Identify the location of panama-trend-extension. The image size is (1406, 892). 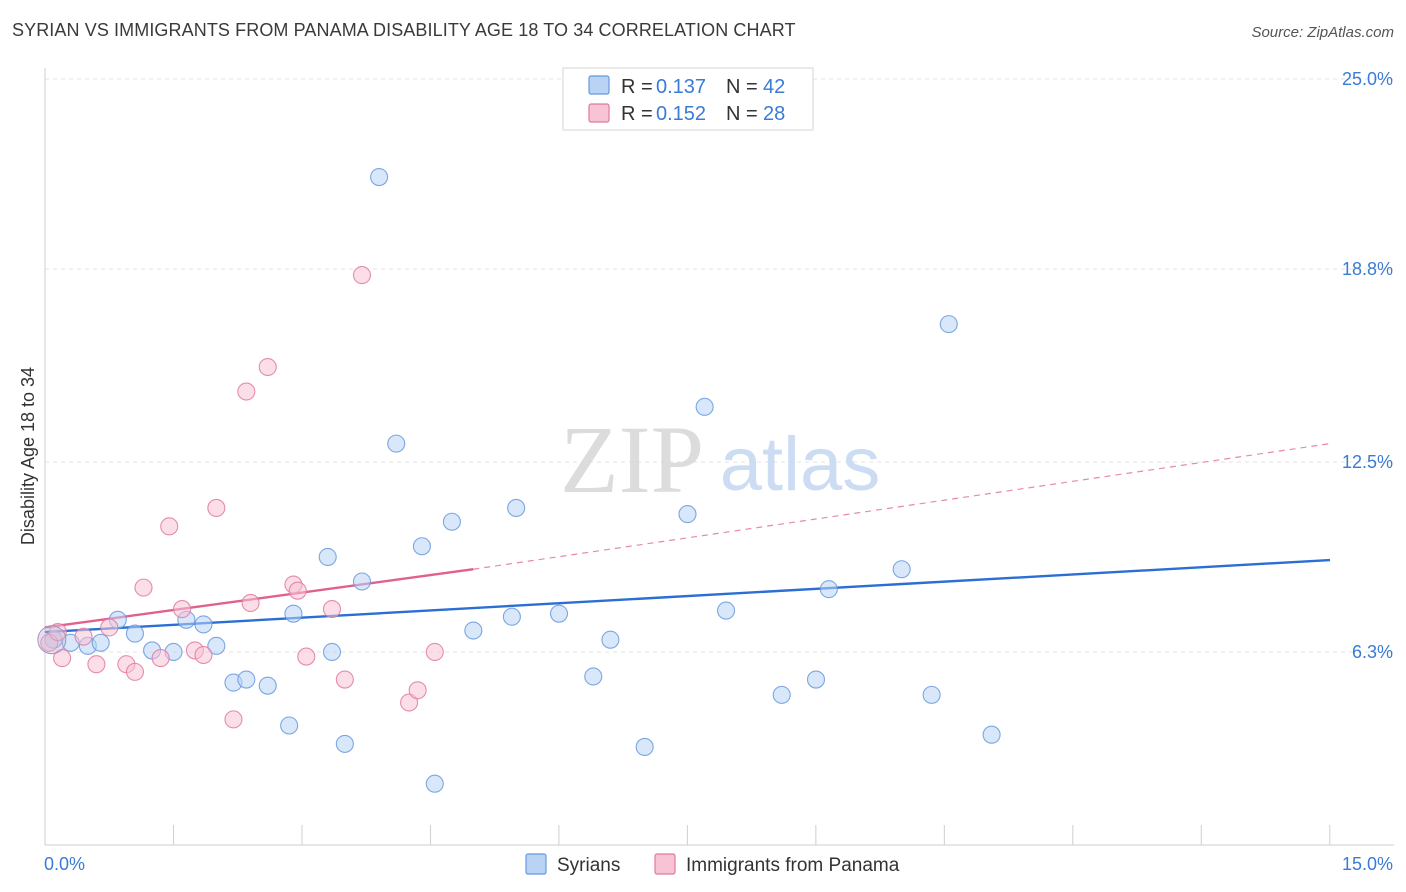
(902, 506).